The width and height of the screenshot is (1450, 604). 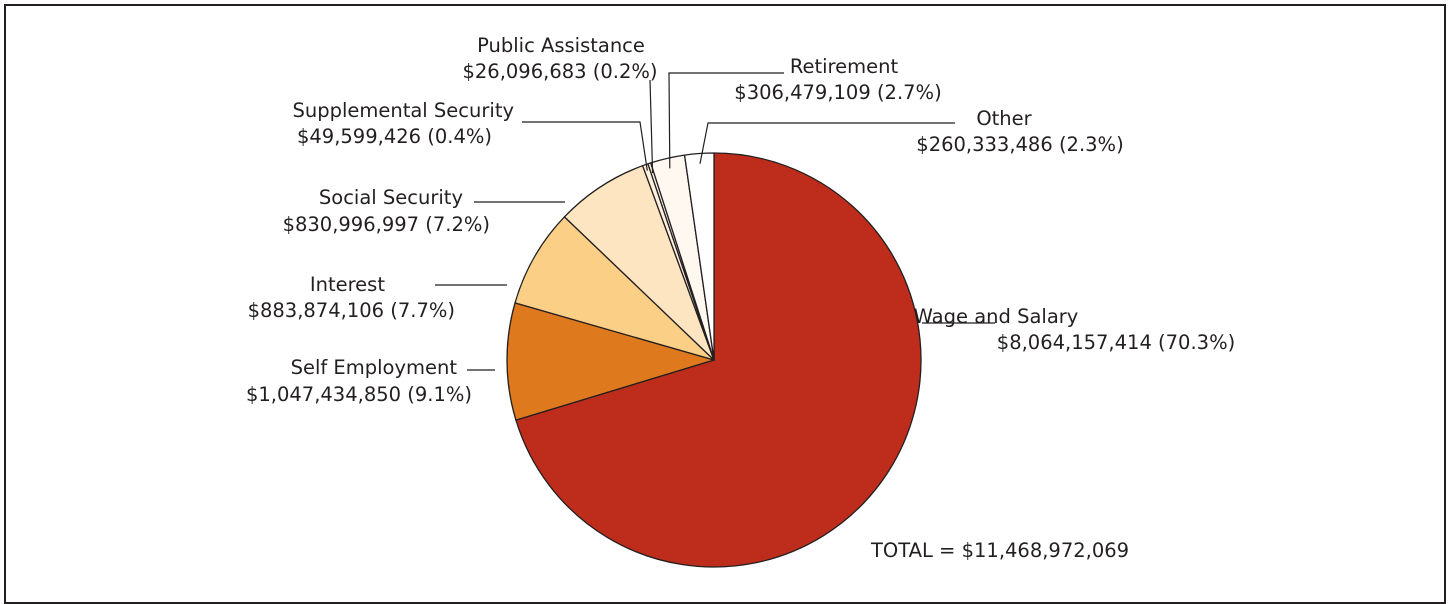 I want to click on leader-line-public-assistance, so click(x=651, y=126).